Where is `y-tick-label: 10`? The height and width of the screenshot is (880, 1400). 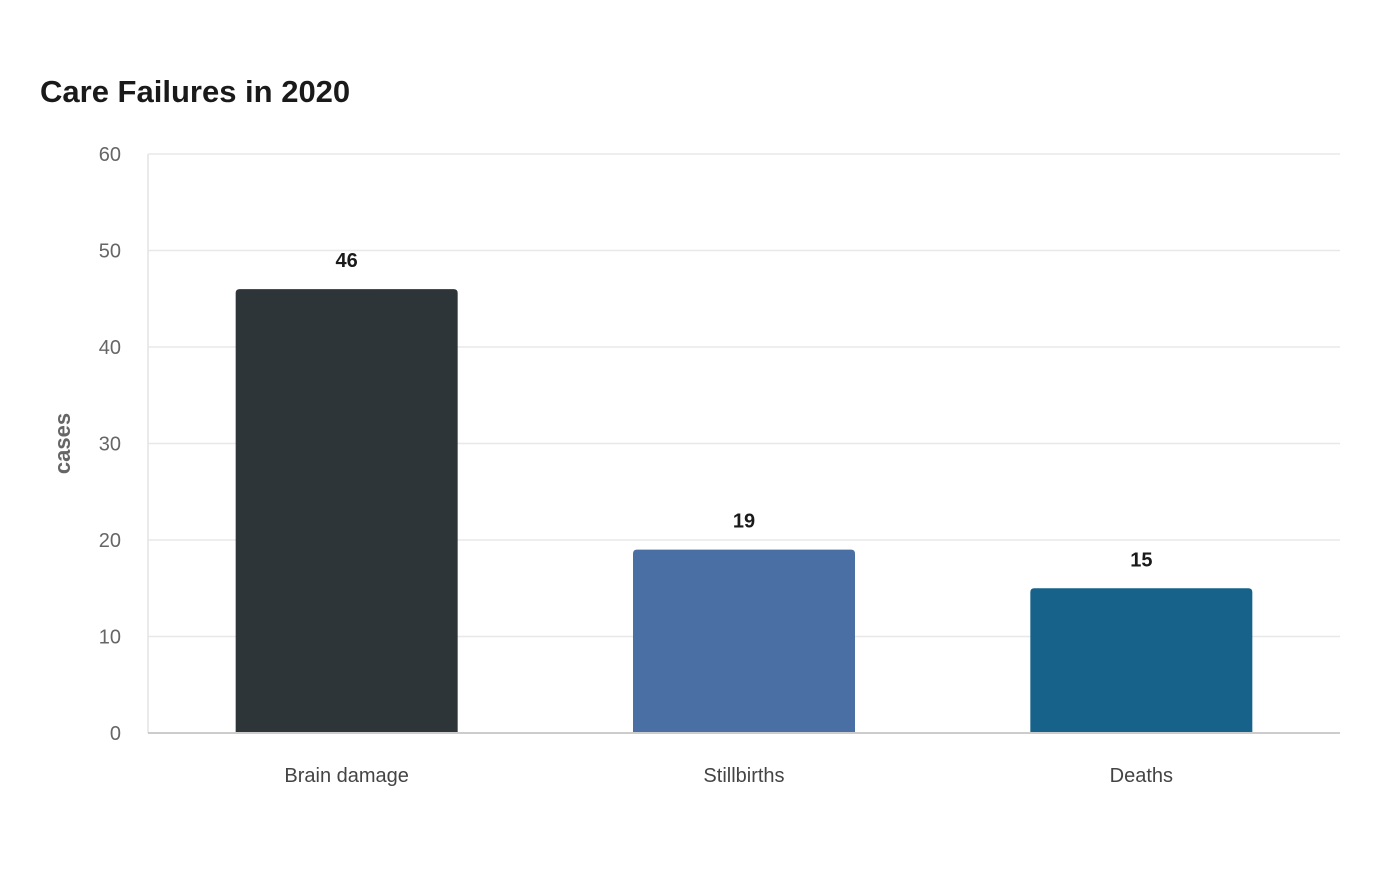 y-tick-label: 10 is located at coordinates (110, 638).